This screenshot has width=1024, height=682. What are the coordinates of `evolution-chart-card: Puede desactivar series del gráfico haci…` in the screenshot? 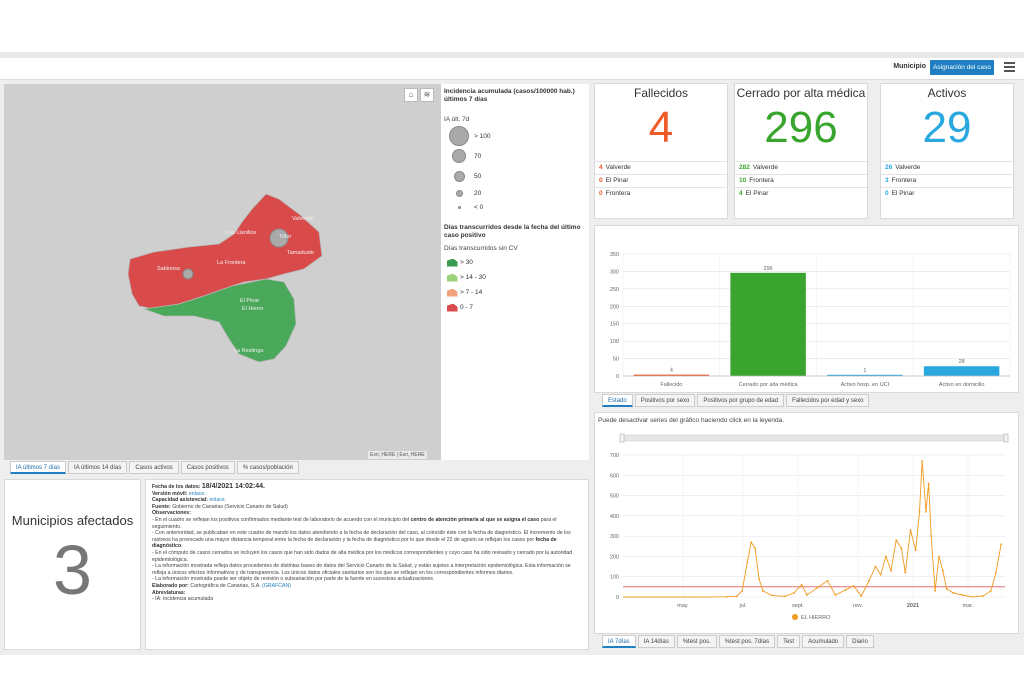 It's located at (806, 523).